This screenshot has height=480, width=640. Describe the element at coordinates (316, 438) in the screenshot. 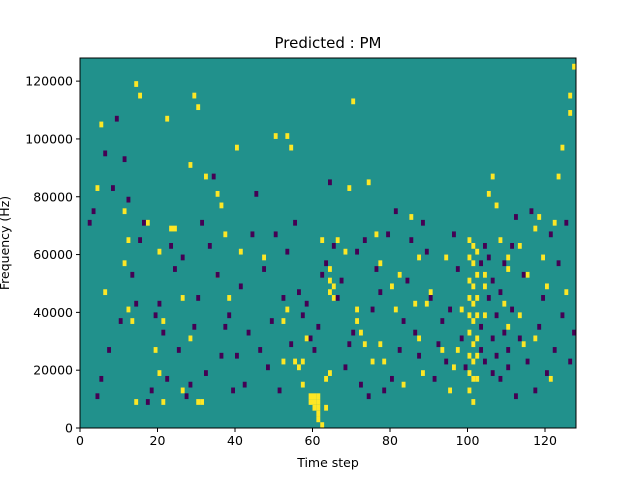

I see `x-axis-ticks: 0 20 40 60 80 100 120` at that location.